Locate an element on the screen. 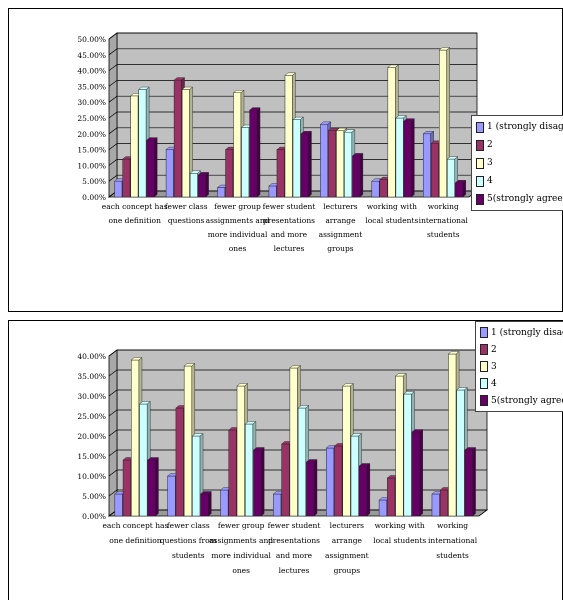 The height and width of the screenshot is (600, 563). category-label: questions from is located at coordinates (188, 540).